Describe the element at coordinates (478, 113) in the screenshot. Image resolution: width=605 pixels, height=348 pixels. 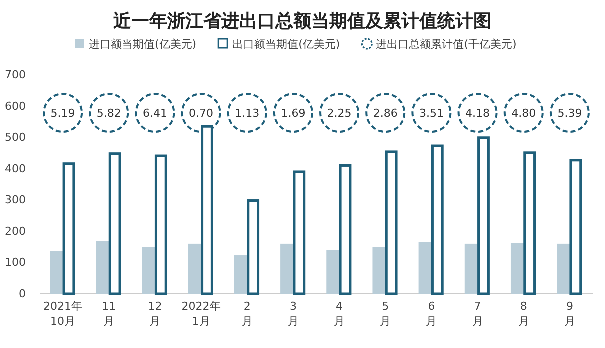
I see `annotation: 4.18` at that location.